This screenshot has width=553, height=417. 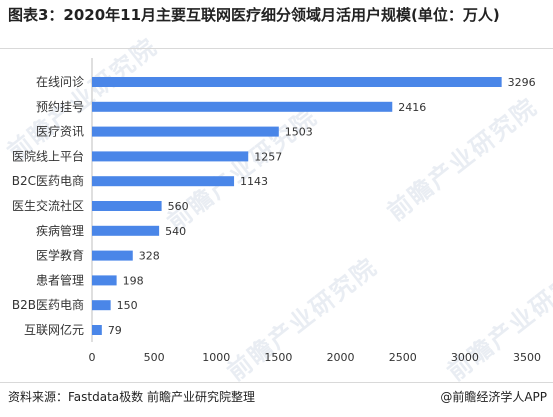 What do you see at coordinates (92, 357) in the screenshot?
I see `x-tick-label: 0` at bounding box center [92, 357].